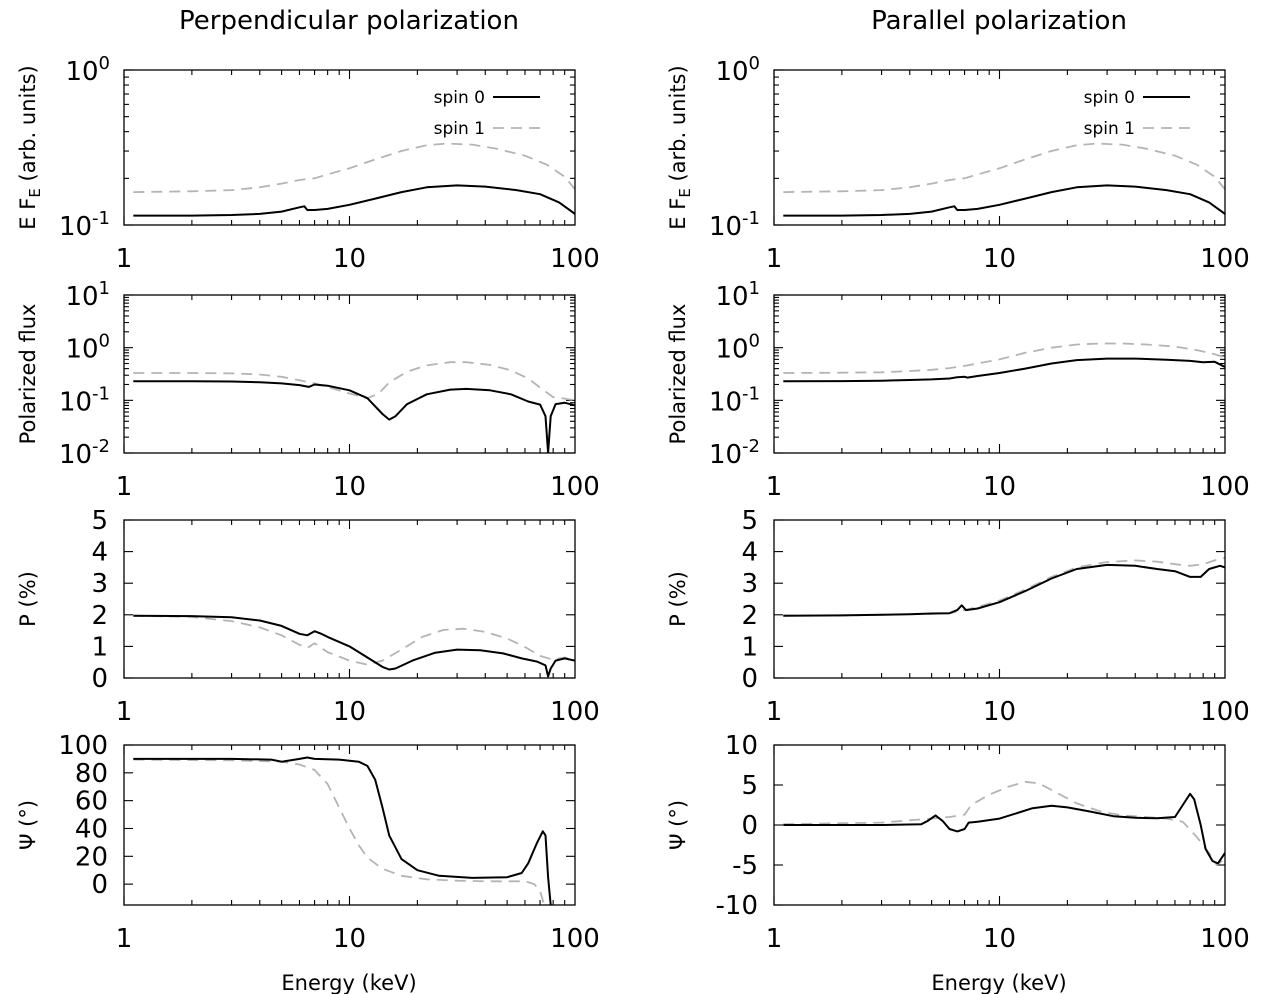 The height and width of the screenshot is (994, 1261). I want to click on y-tick-label: 10, so click(741, 746).